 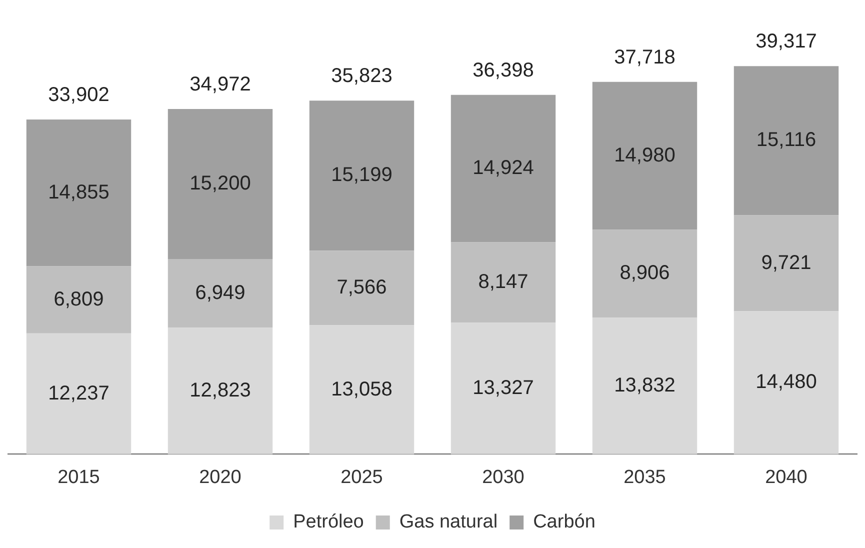 What do you see at coordinates (503, 477) in the screenshot?
I see `x-tick-label: 2030` at bounding box center [503, 477].